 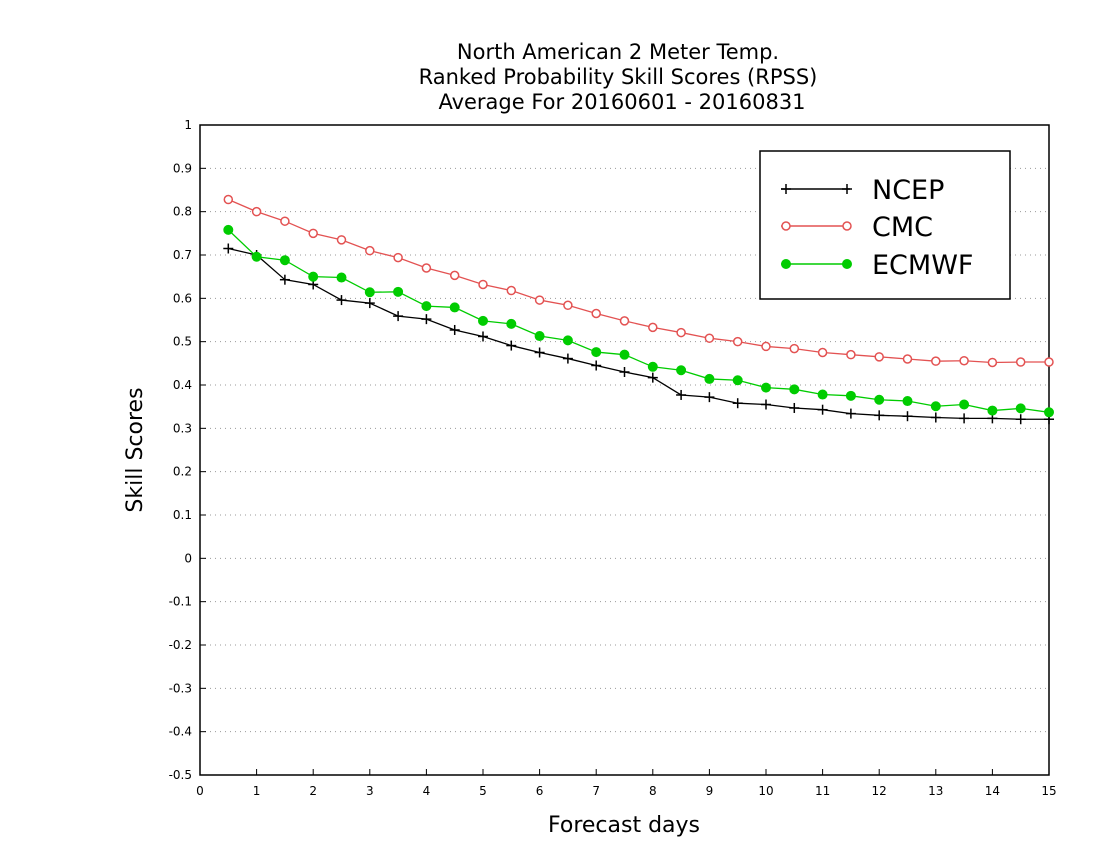 What do you see at coordinates (483, 791) in the screenshot?
I see `x-tick-label: 5` at bounding box center [483, 791].